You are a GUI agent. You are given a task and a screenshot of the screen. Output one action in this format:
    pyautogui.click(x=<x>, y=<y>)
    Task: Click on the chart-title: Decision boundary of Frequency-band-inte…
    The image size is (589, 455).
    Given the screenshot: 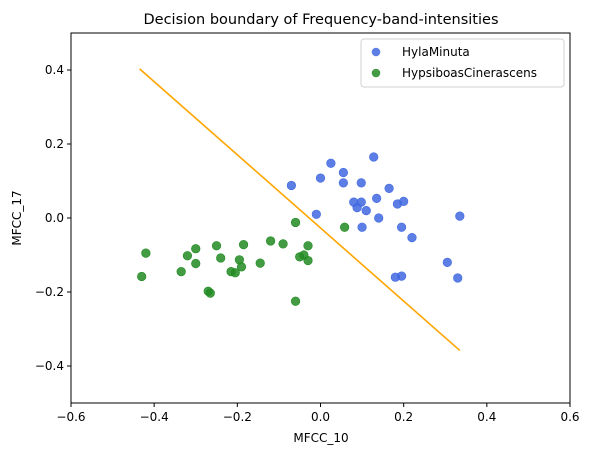 What is the action you would take?
    pyautogui.click(x=320, y=20)
    